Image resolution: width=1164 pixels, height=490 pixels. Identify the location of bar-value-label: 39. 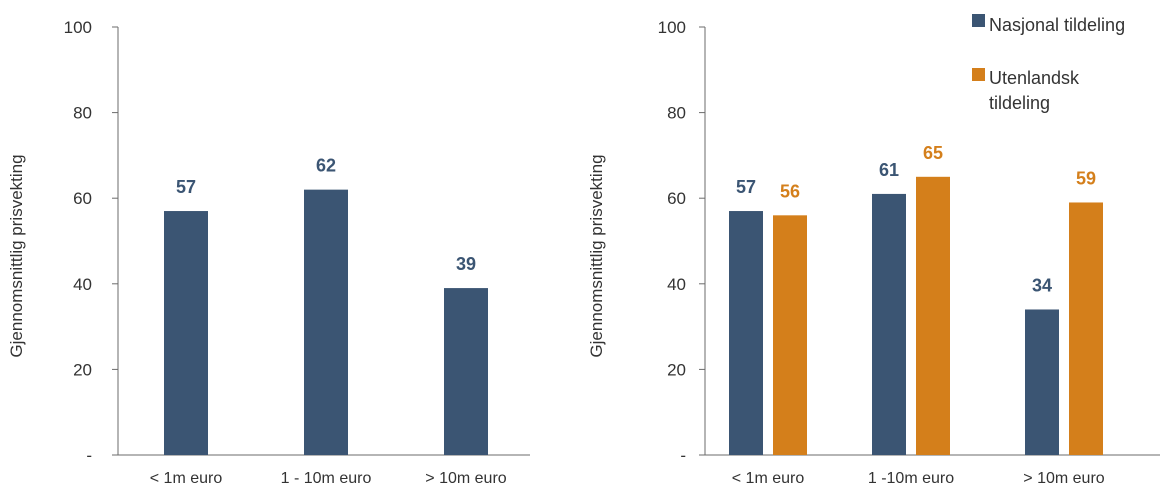
(466, 264).